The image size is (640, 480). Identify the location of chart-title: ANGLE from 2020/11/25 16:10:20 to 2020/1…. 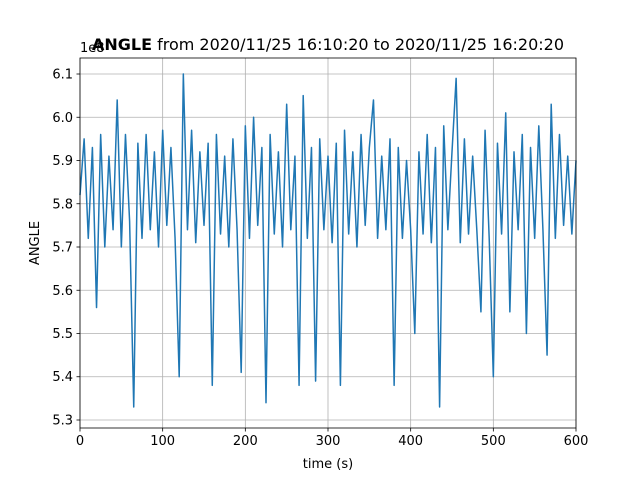
(328, 44).